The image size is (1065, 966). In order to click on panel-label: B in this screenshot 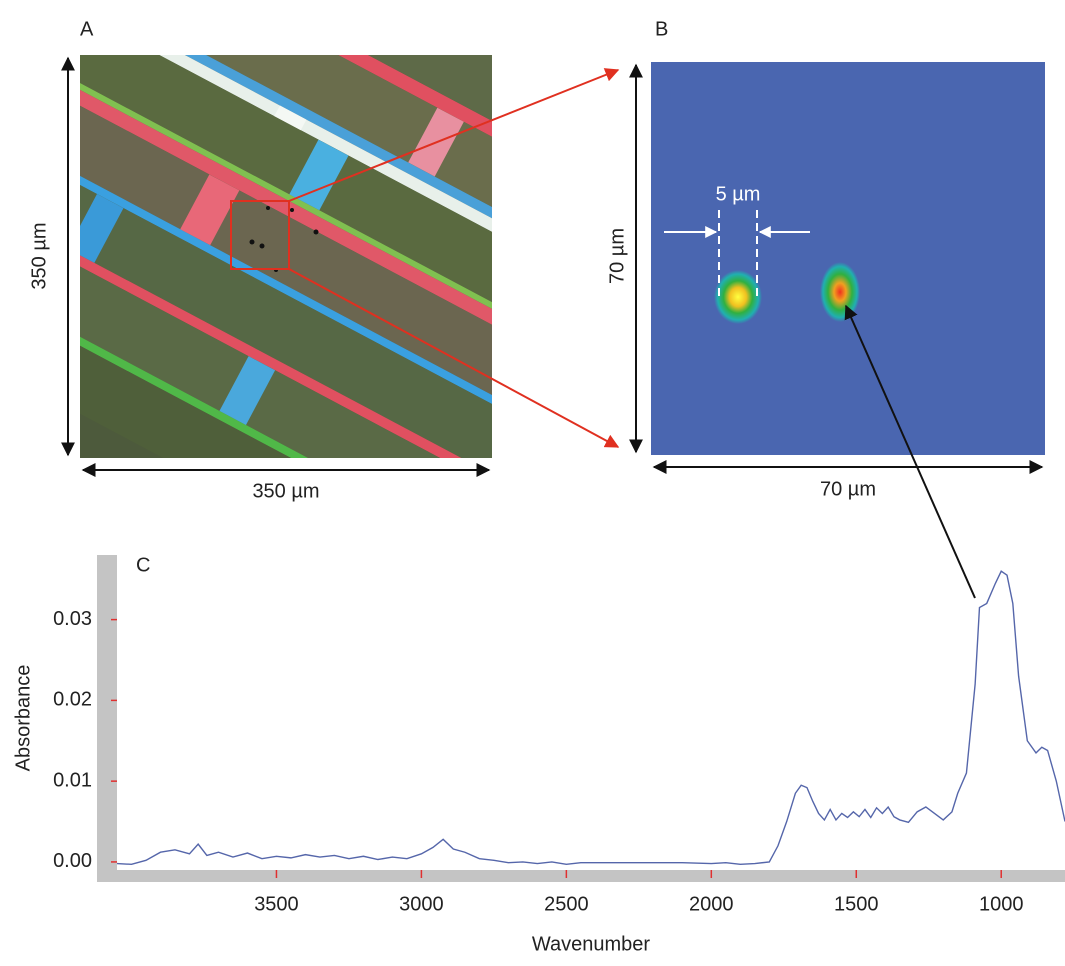, I will do `click(661, 29)`.